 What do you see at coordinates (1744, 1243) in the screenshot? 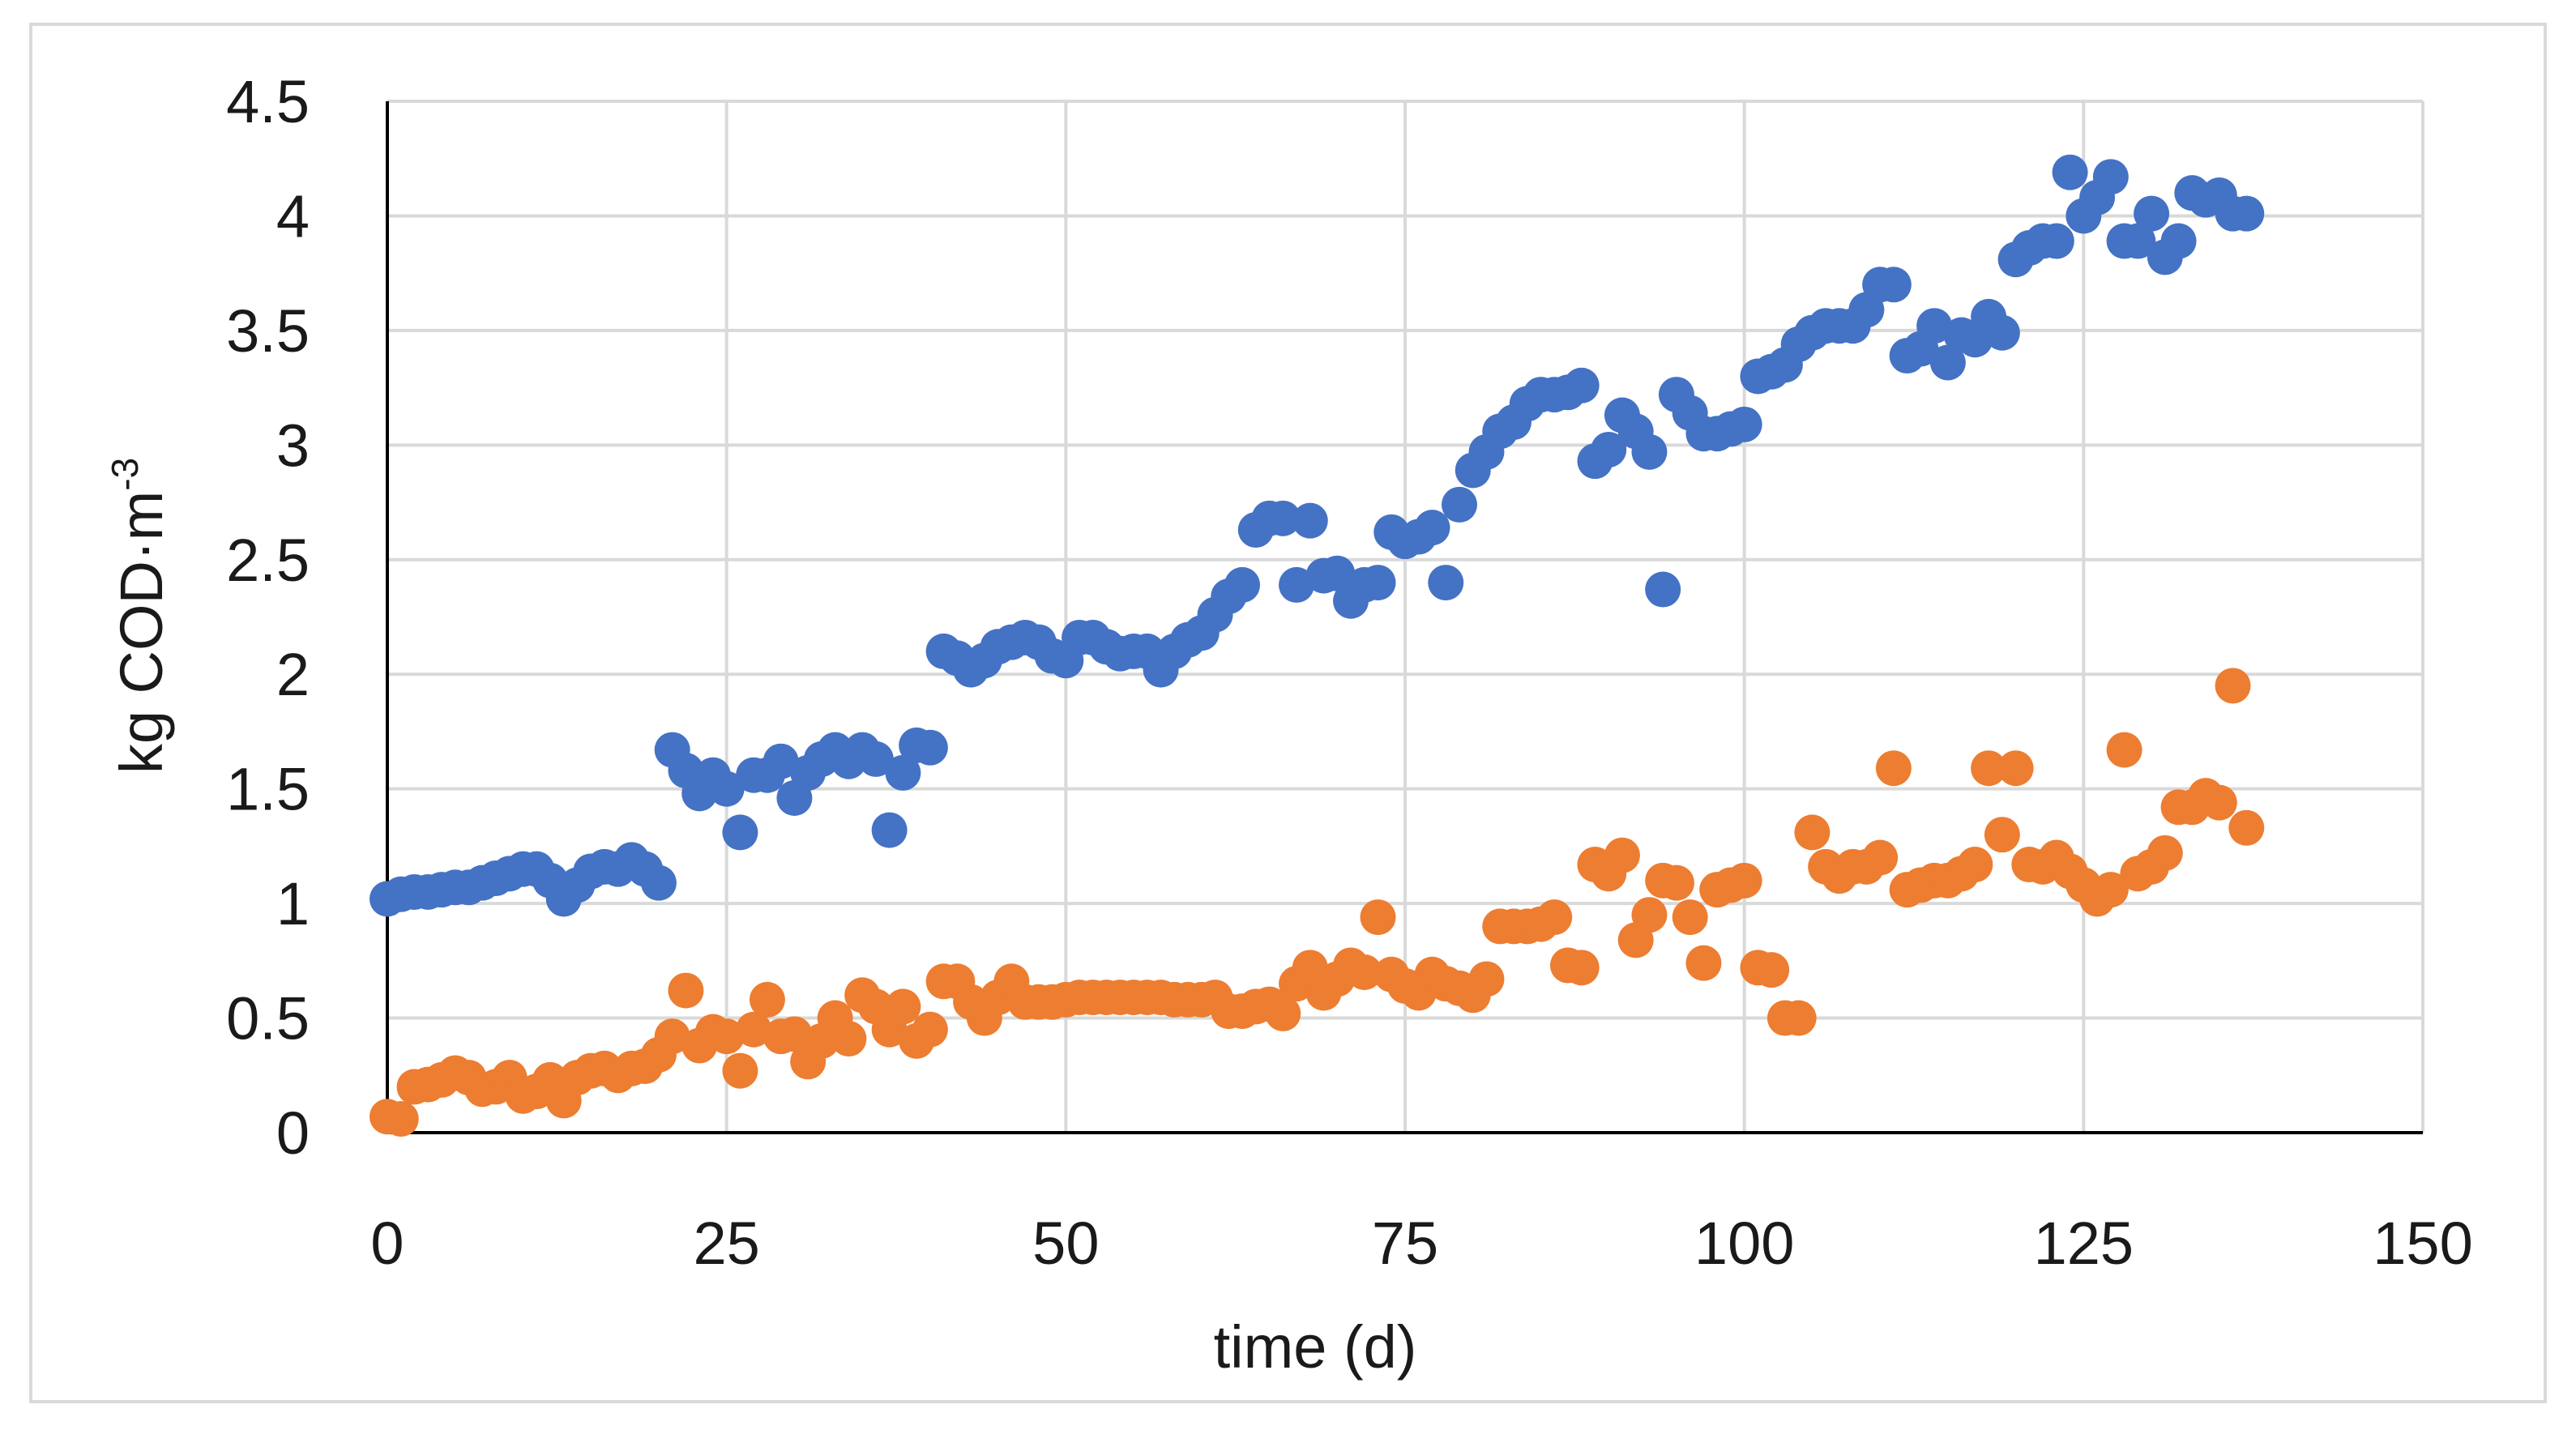
I see `x-tick-label: 100` at bounding box center [1744, 1243].